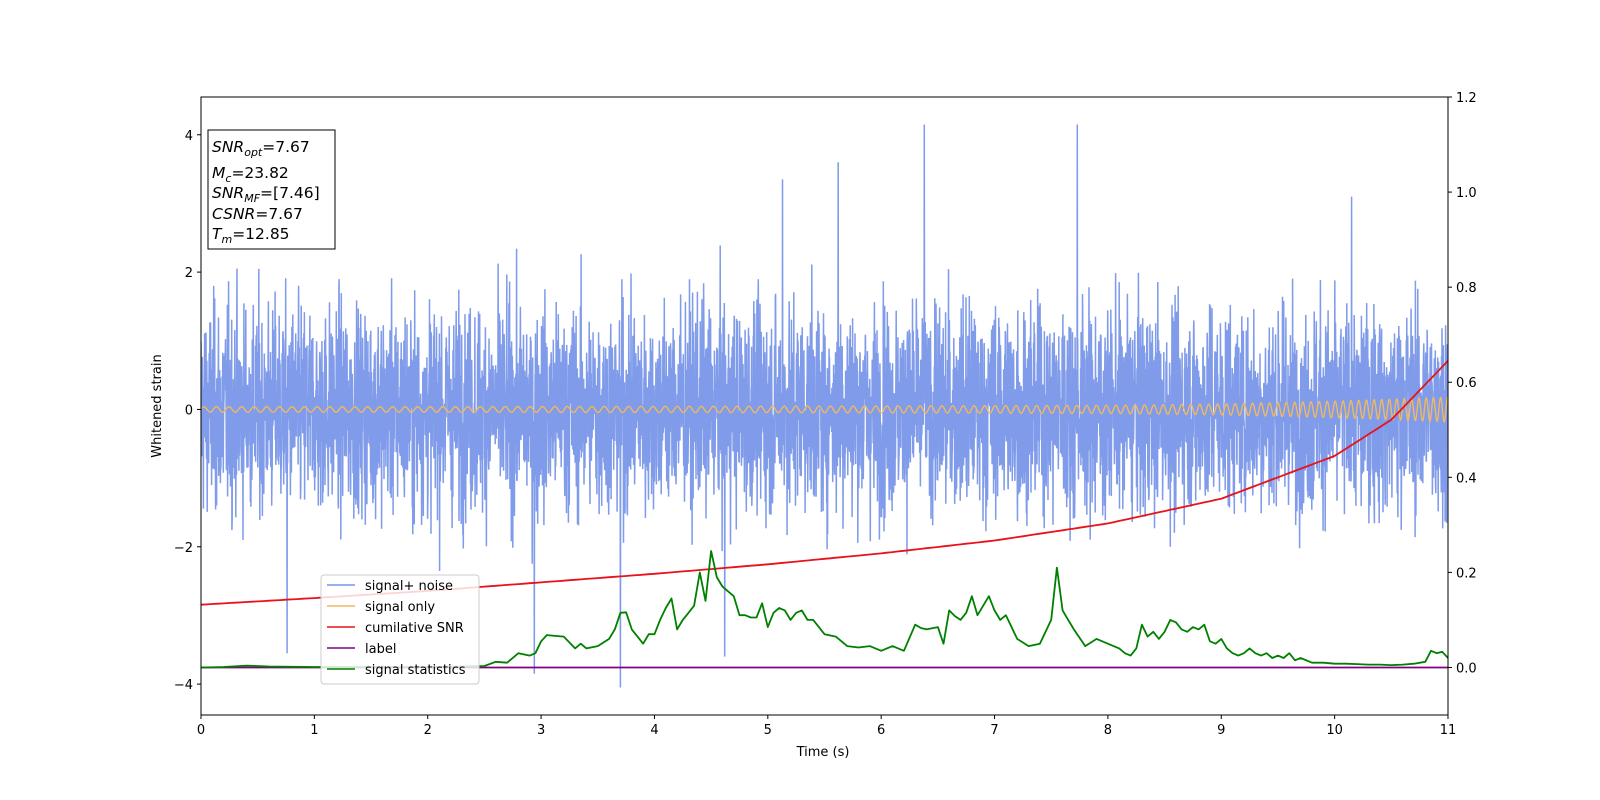 The height and width of the screenshot is (800, 1600). What do you see at coordinates (824, 609) in the screenshot?
I see `series-signal-statistics-line` at bounding box center [824, 609].